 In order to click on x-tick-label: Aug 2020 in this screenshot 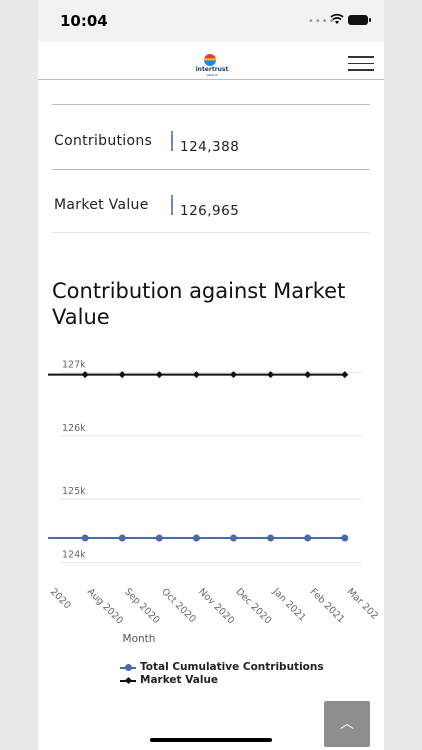, I will do `click(105, 606)`.